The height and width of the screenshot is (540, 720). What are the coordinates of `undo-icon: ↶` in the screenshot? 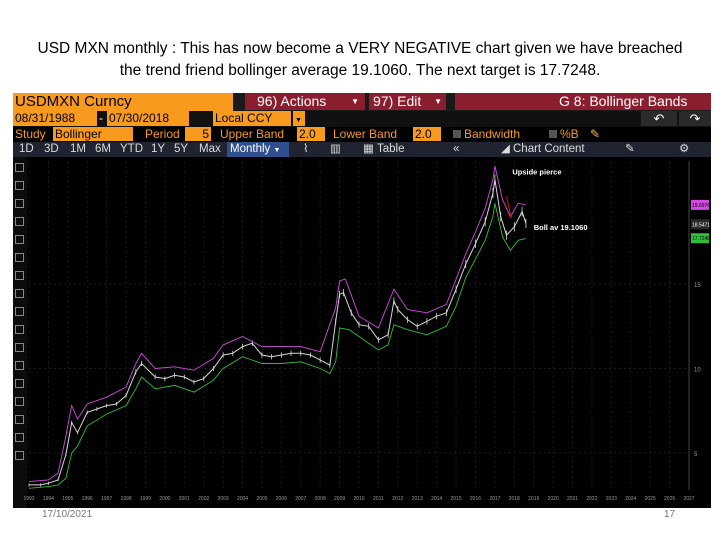 It's located at (659, 118).